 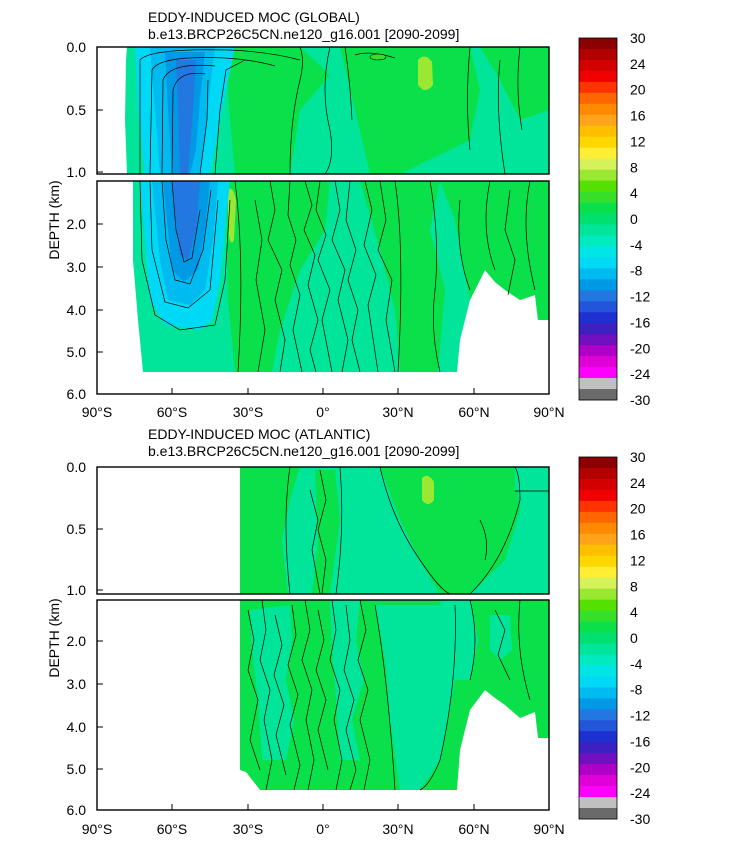 What do you see at coordinates (77, 394) in the screenshot?
I see `global-ytick-7: 6.0` at bounding box center [77, 394].